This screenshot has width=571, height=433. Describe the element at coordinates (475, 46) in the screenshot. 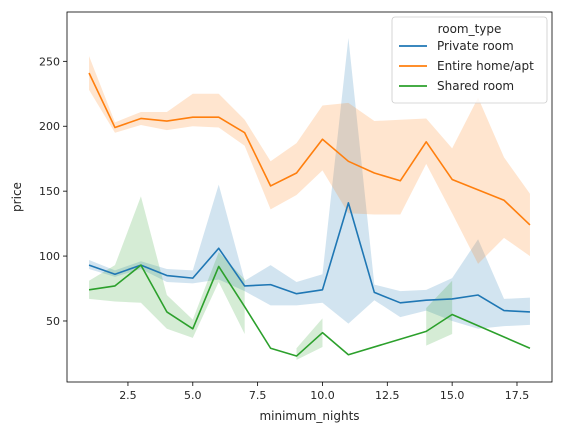

I see `legend-label-private-room: Private room` at that location.